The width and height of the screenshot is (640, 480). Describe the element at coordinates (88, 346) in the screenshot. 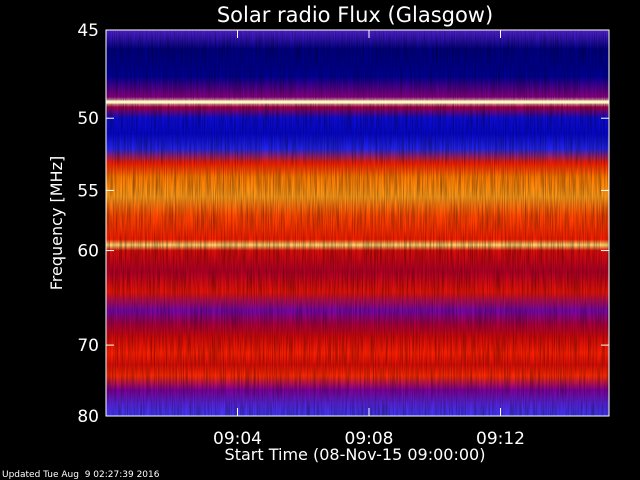

I see `y-tick-label: 70` at that location.